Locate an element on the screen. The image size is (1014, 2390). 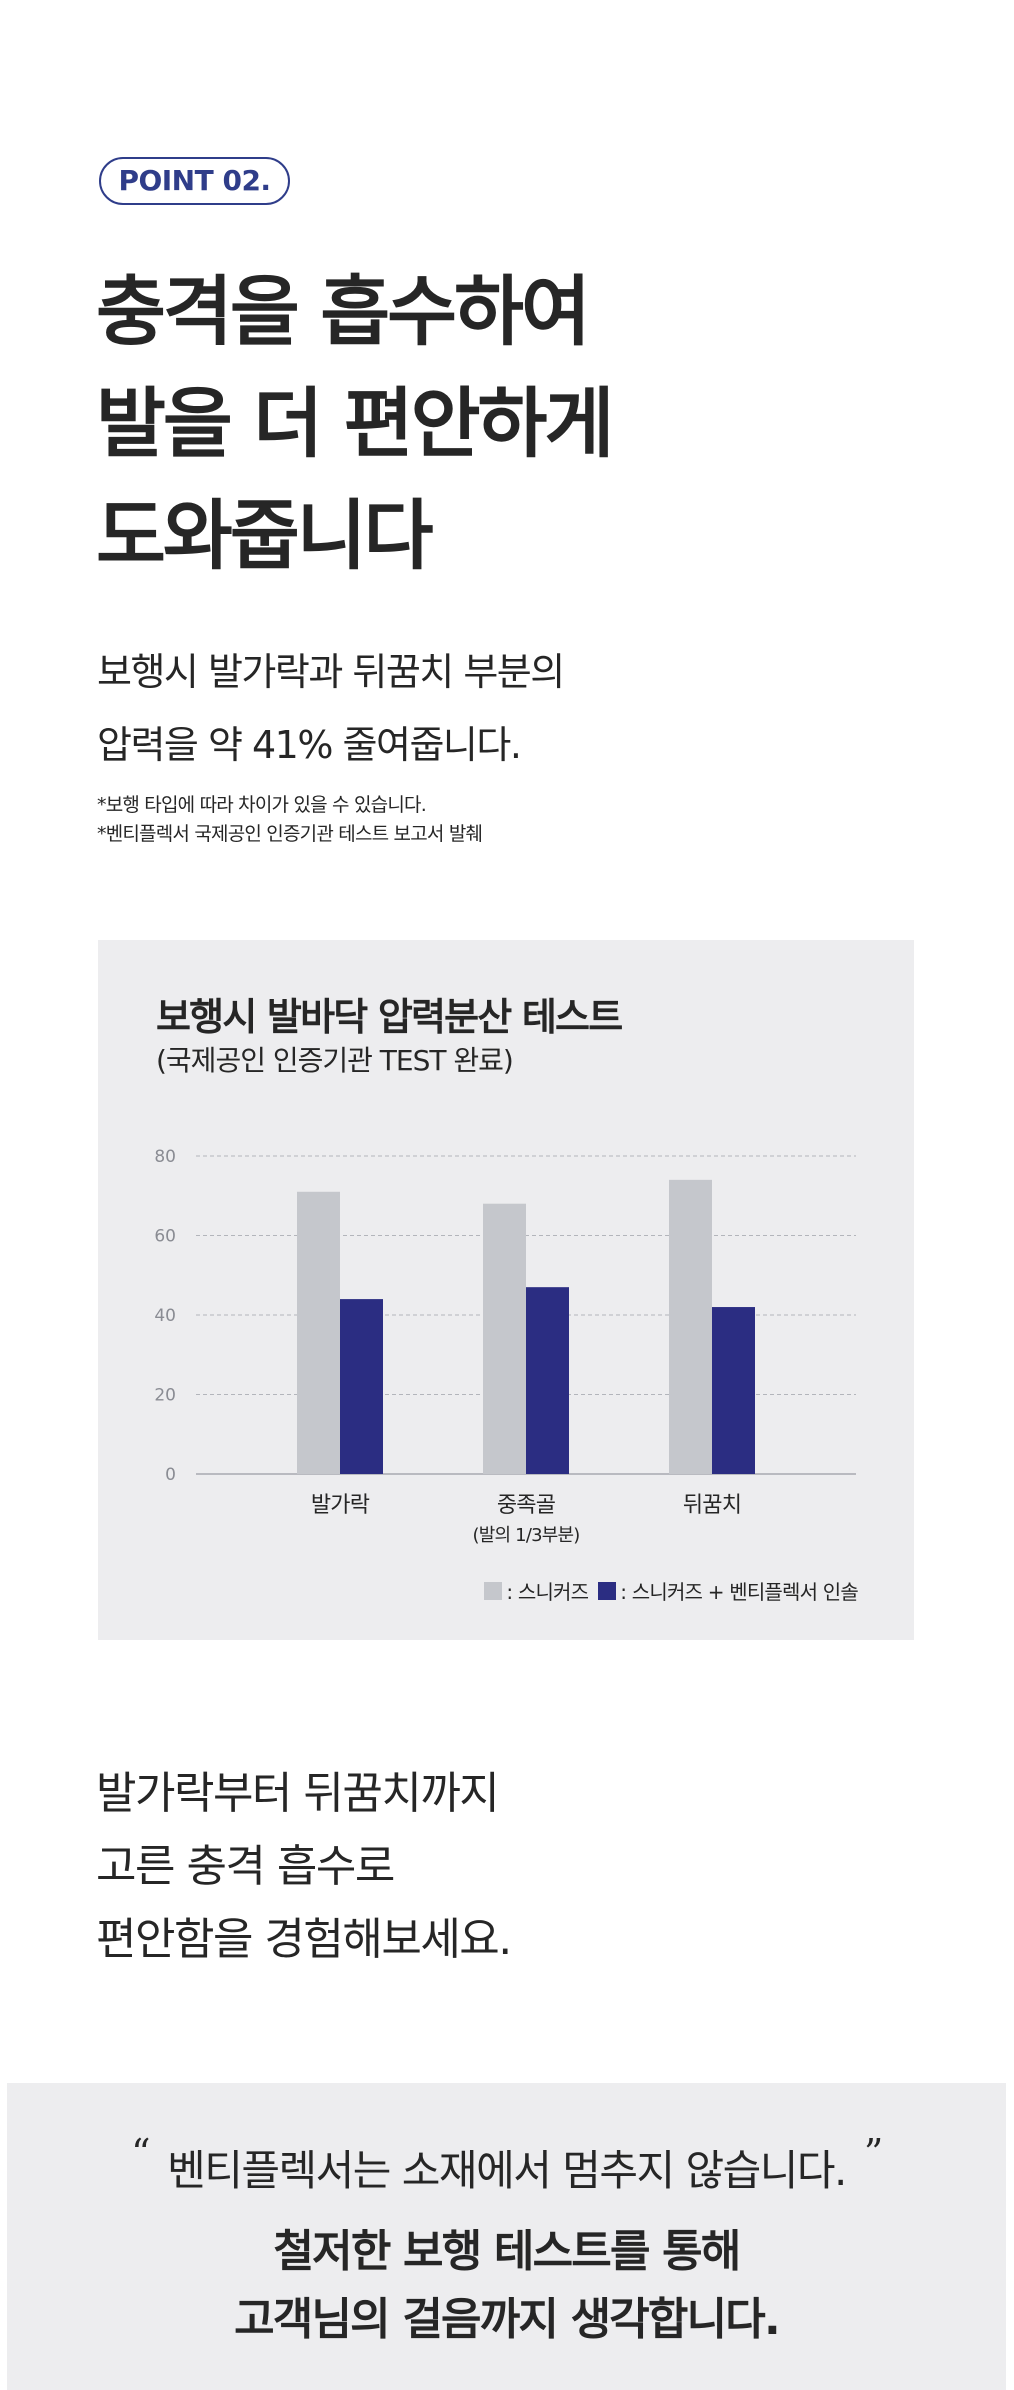
x-category-sublabel-1: (발의 1/3부분) is located at coordinates (526, 1535).